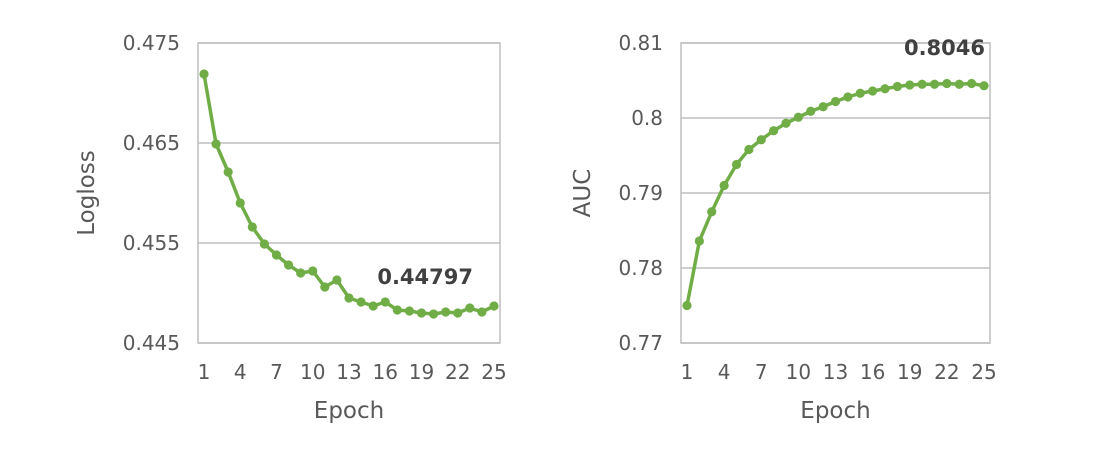 The image size is (1103, 473). Describe the element at coordinates (583, 193) in the screenshot. I see `y-axis-title: AUC` at that location.